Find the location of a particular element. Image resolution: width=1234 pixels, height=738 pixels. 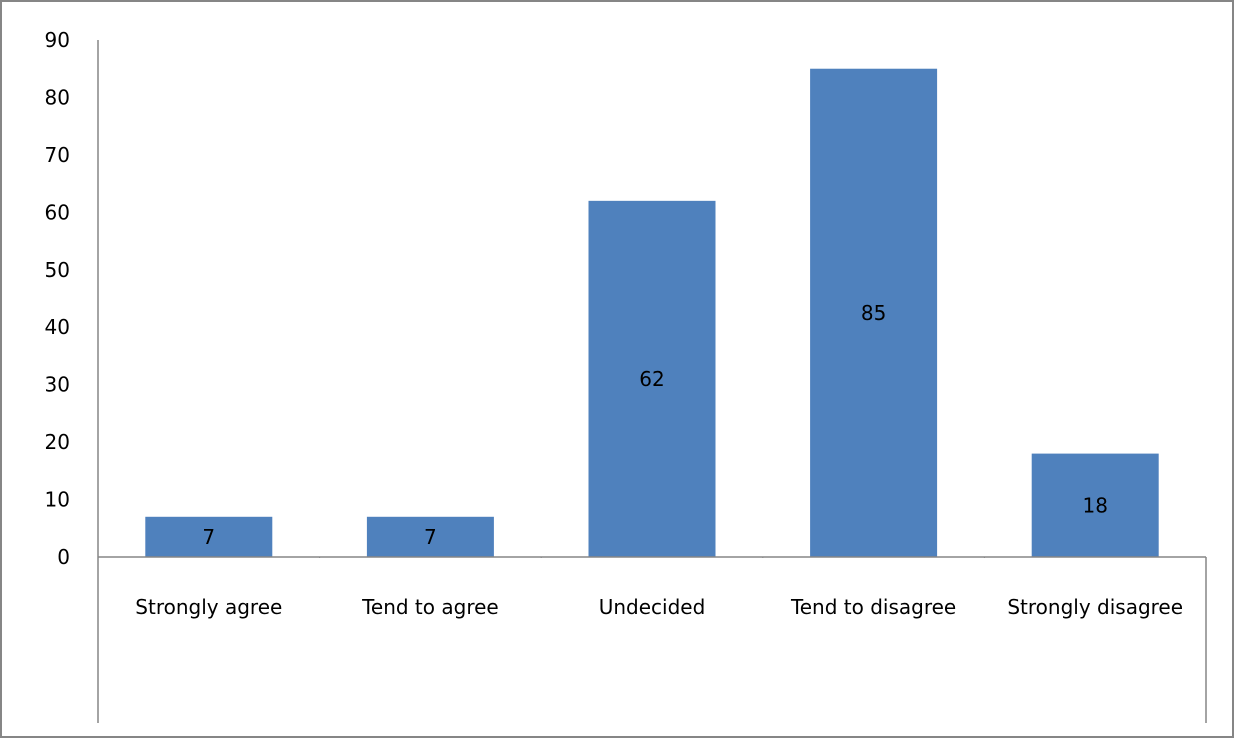

y-tick-label: 40 is located at coordinates (57, 327).